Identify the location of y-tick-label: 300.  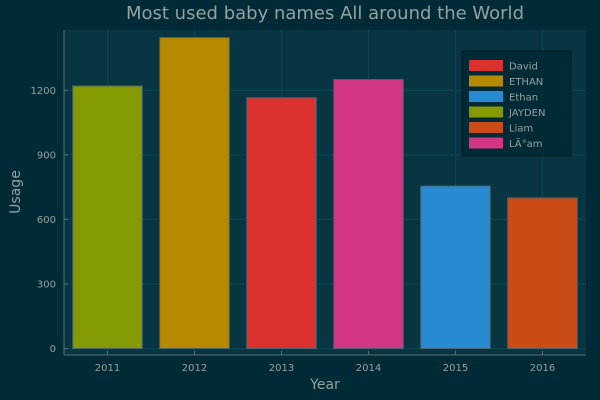
(46, 284).